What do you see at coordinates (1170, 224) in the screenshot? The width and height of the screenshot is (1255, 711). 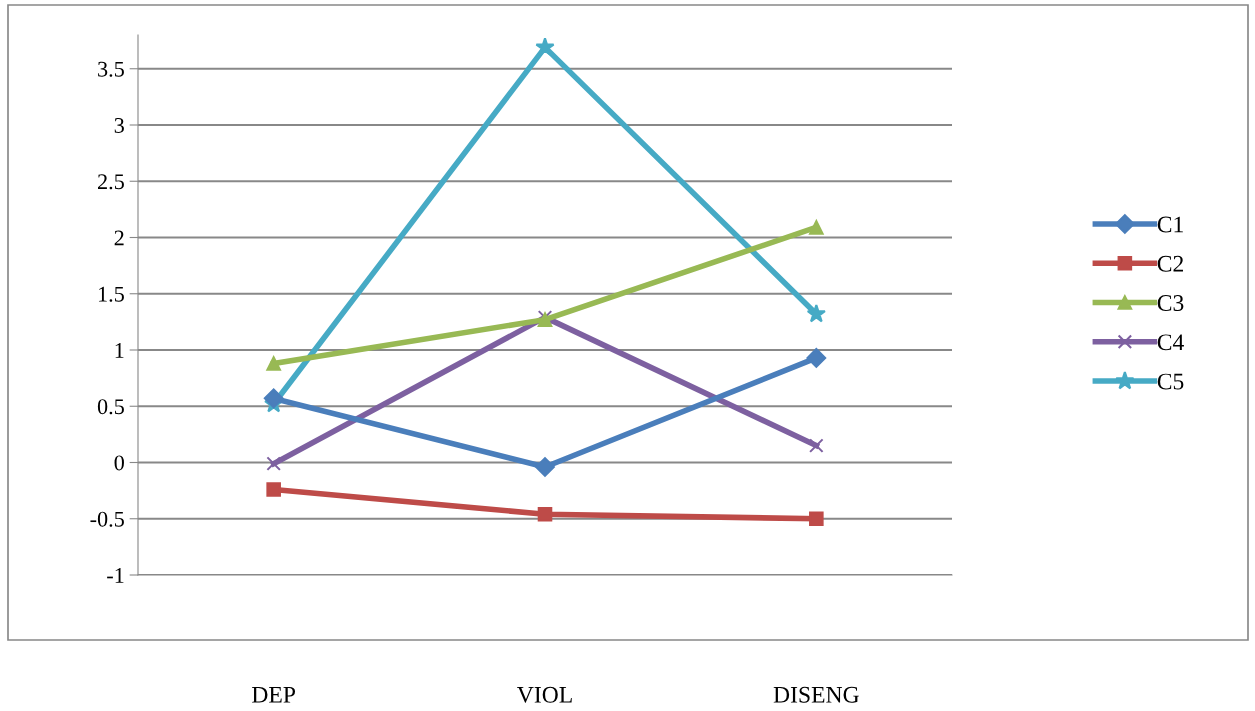 I see `legend-label: C1` at bounding box center [1170, 224].